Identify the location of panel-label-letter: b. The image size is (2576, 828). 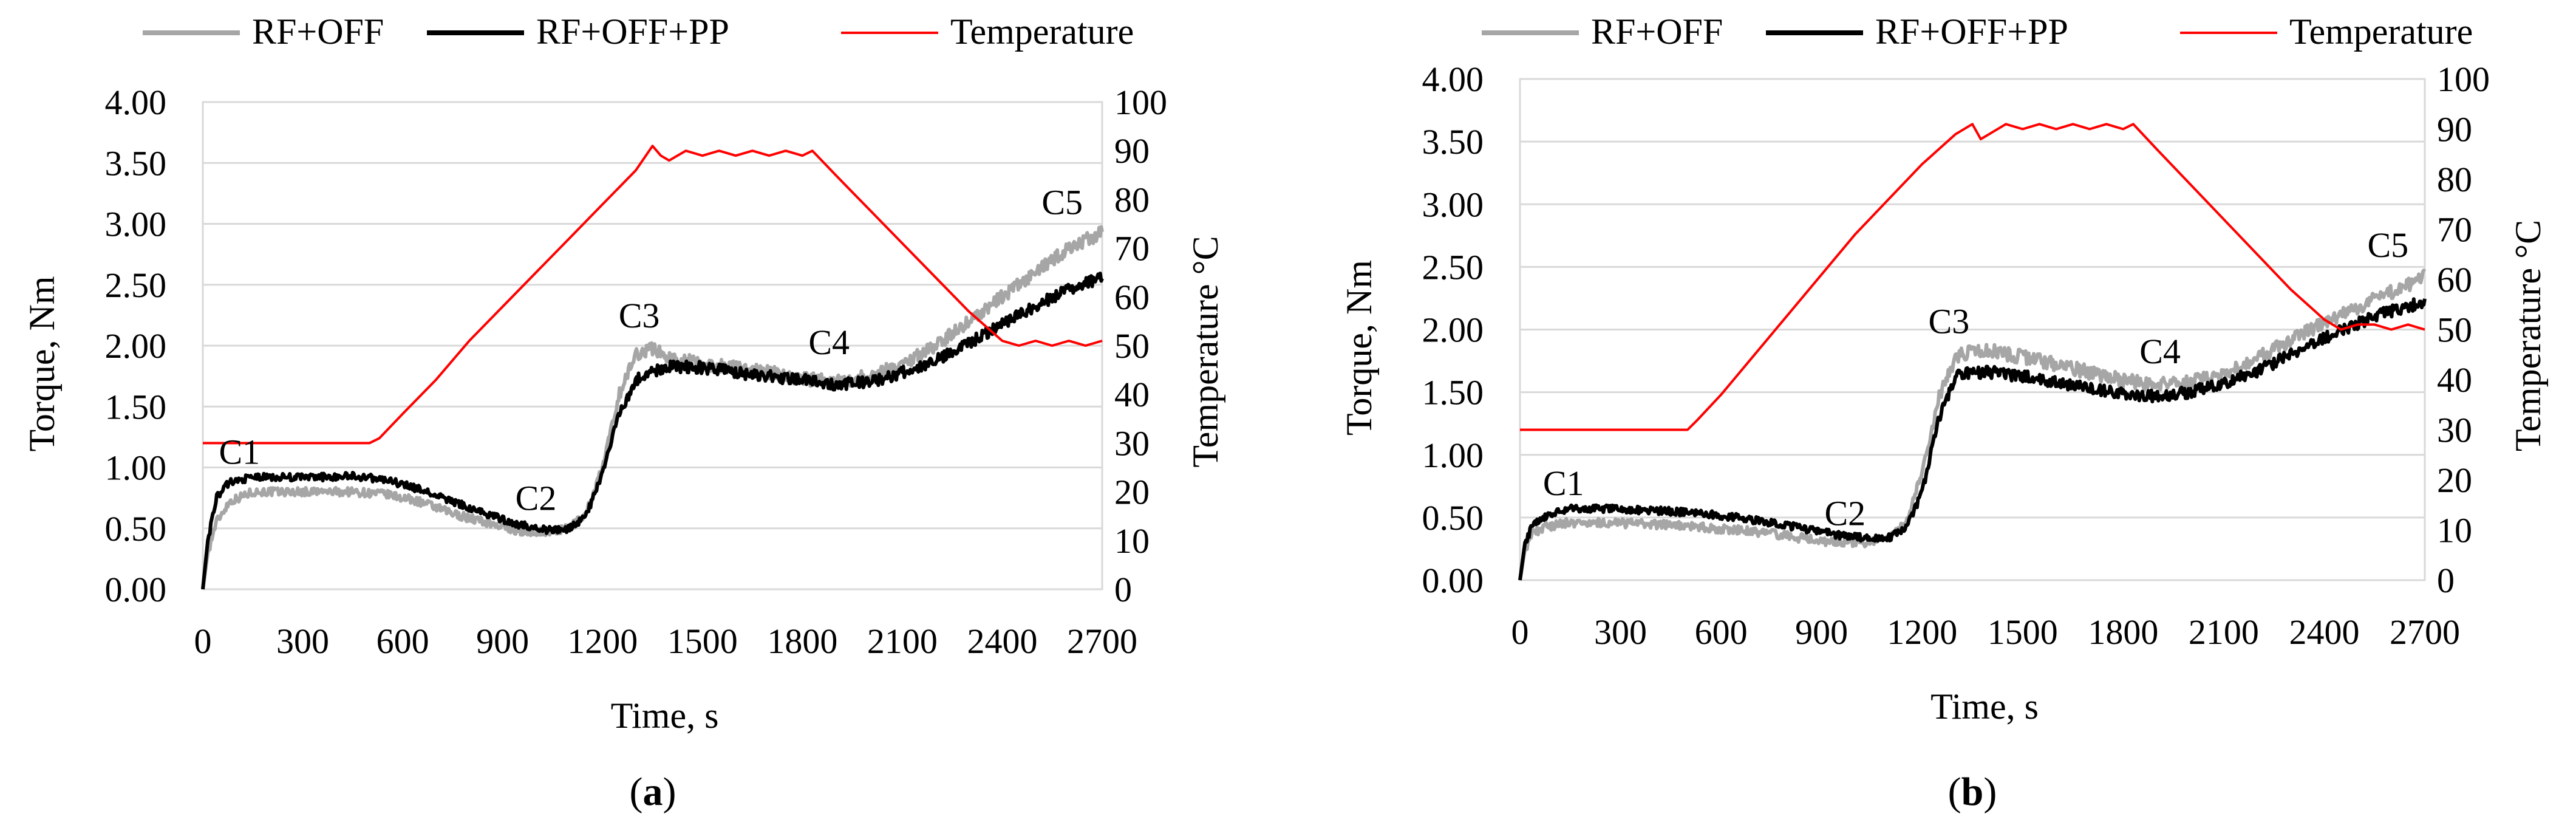
(1973, 792).